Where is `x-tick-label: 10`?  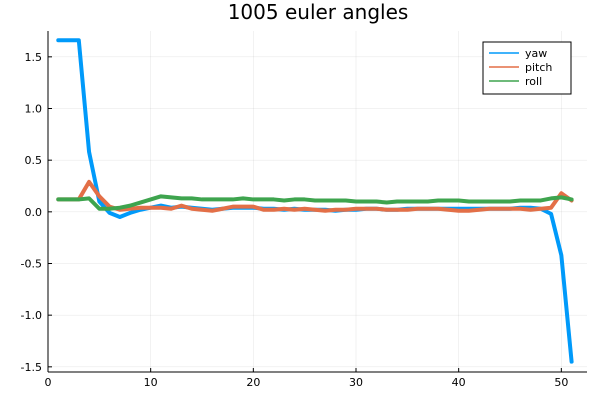 x-tick-label: 10 is located at coordinates (151, 382).